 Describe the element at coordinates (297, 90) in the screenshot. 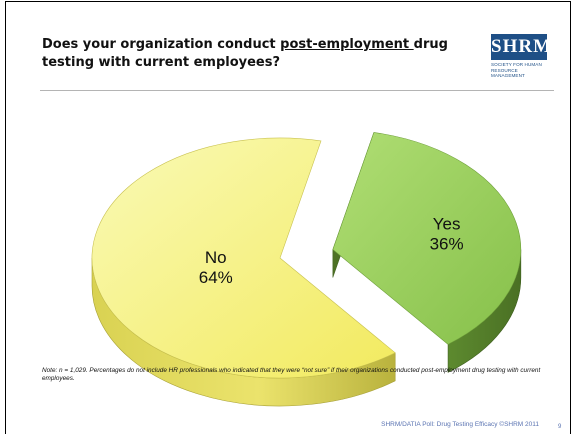

I see `title-divider` at that location.